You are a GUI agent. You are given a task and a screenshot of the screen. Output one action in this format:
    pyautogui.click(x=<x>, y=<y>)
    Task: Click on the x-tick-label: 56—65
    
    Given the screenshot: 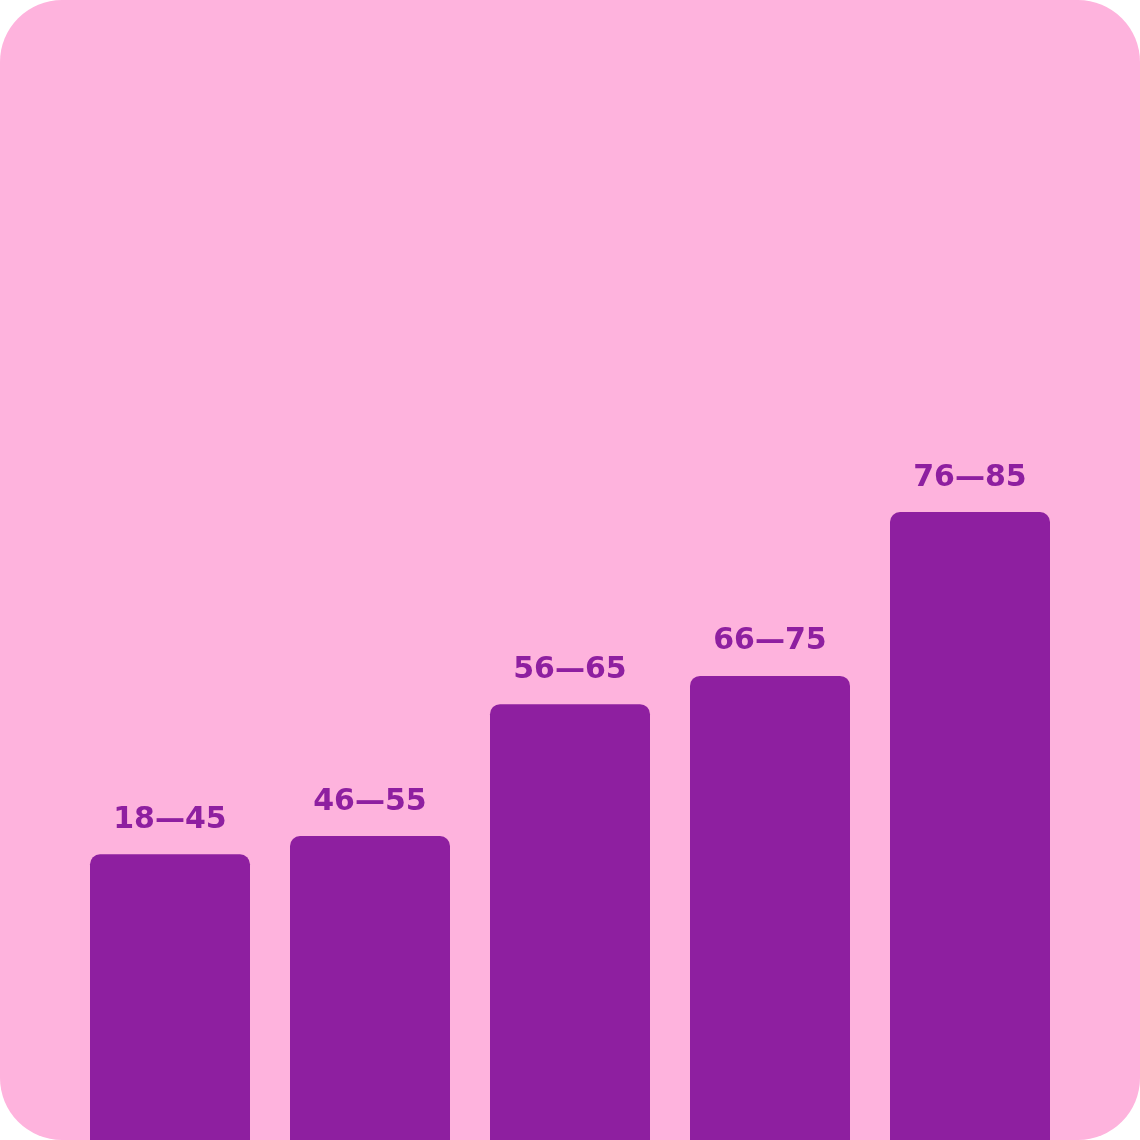 What is the action you would take?
    pyautogui.click(x=570, y=667)
    